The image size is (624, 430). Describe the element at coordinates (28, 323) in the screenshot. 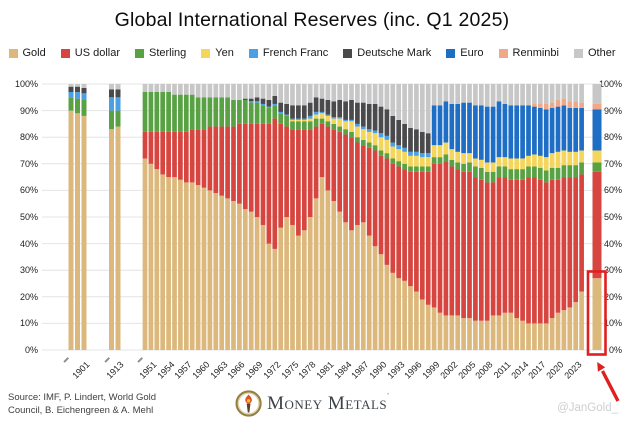

I see `y-tick-label: 10%` at that location.